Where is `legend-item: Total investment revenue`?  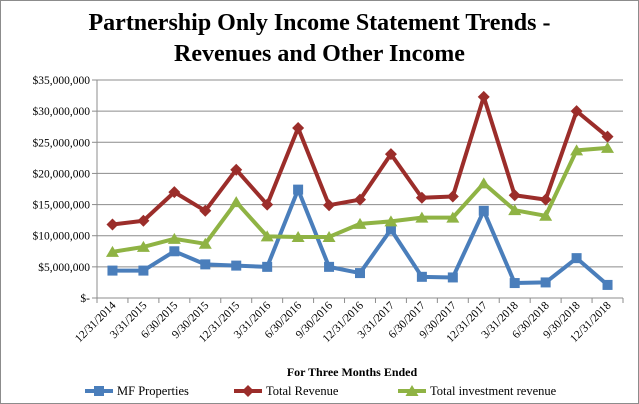 legend-item: Total investment revenue is located at coordinates (477, 391).